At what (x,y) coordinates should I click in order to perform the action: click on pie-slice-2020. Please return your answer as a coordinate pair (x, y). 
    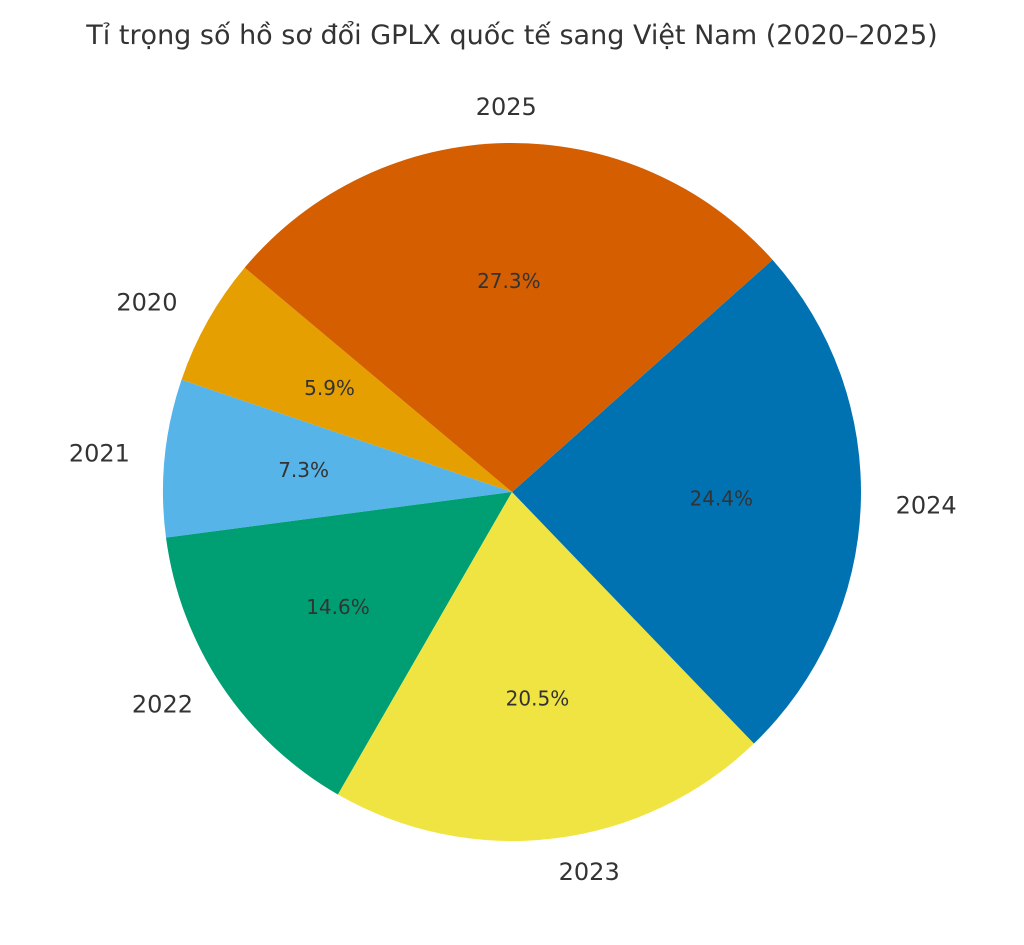
    Looking at the image, I should click on (347, 379).